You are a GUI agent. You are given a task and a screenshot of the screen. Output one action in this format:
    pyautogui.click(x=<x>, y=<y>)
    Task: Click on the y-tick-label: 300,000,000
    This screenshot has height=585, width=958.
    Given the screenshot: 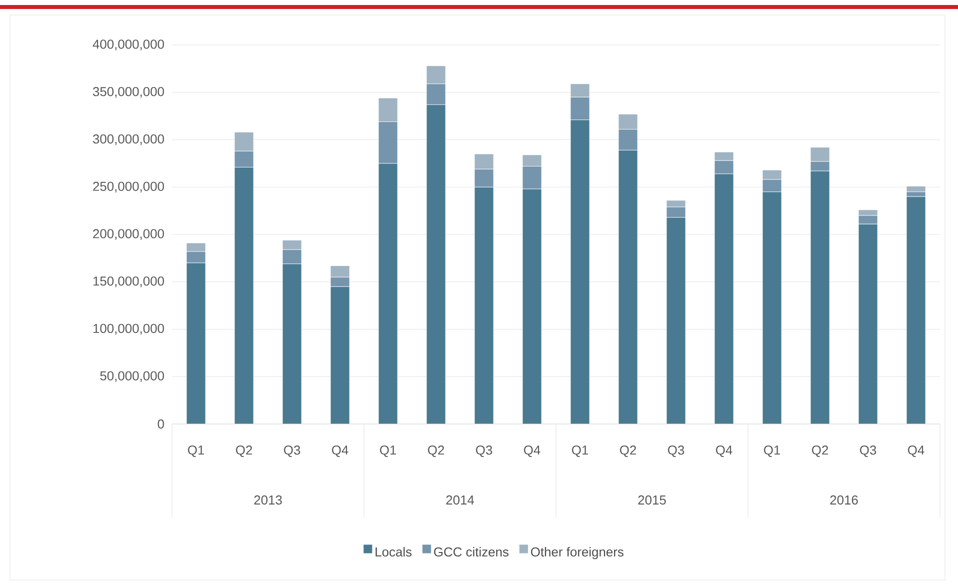 What is the action you would take?
    pyautogui.click(x=128, y=140)
    